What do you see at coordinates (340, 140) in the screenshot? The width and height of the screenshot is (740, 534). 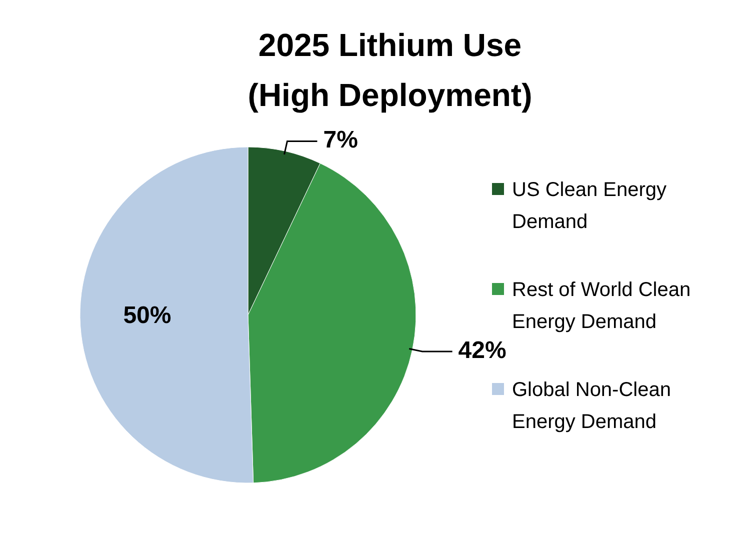 I see `data-label: 7%` at bounding box center [340, 140].